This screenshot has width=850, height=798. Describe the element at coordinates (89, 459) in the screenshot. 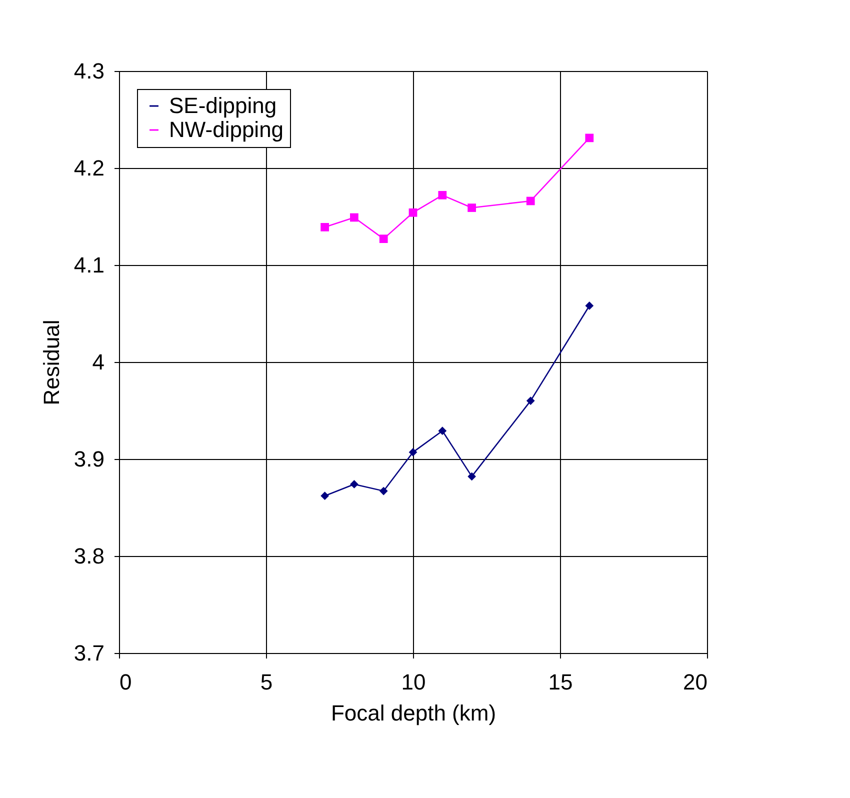

I see `y-tick-label: 3.9` at that location.